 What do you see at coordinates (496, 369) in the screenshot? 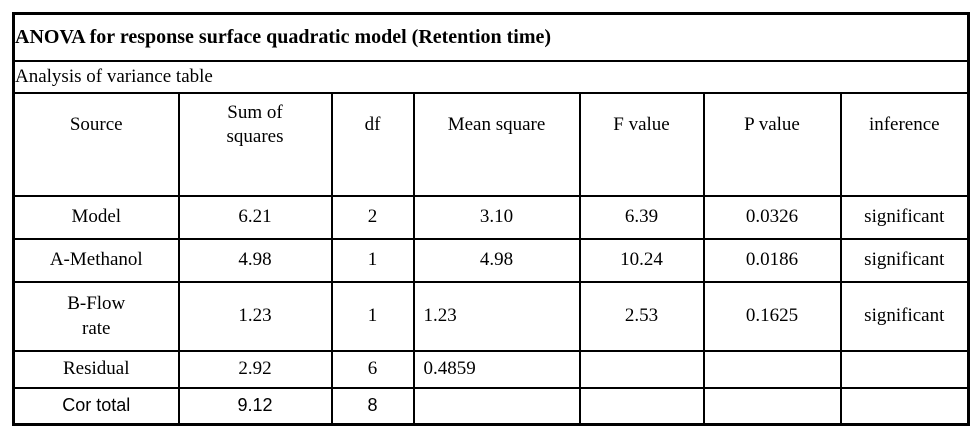
I see `cell-residual-mean-square: 0.4859` at bounding box center [496, 369].